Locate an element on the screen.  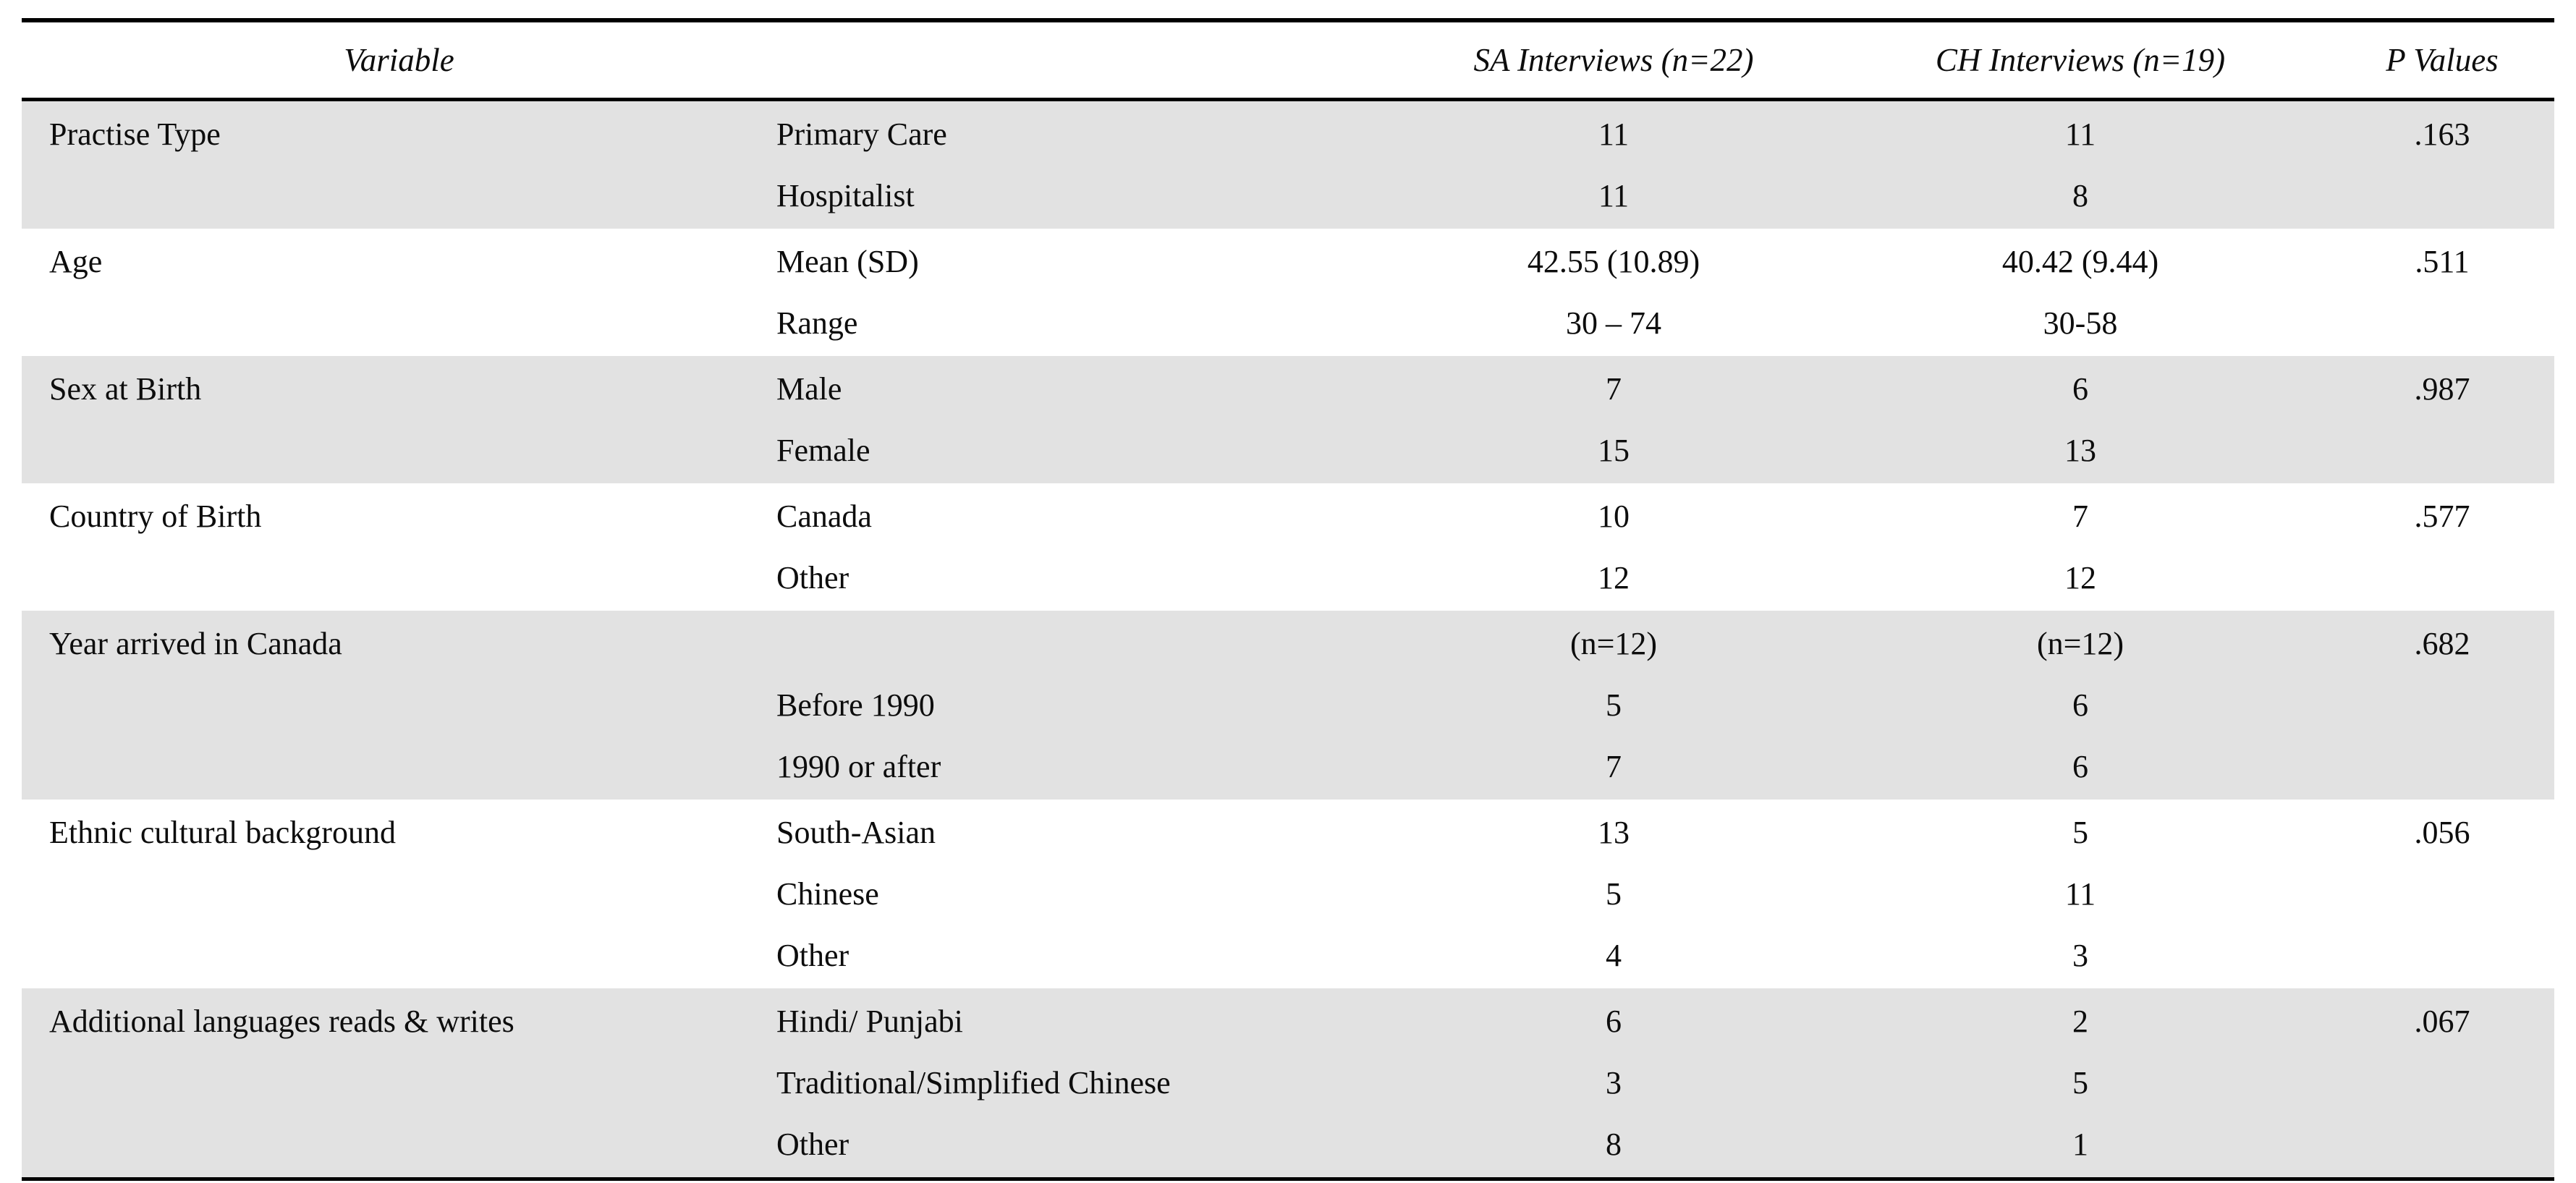
cell-ch-value: 1 is located at coordinates (2080, 1144).